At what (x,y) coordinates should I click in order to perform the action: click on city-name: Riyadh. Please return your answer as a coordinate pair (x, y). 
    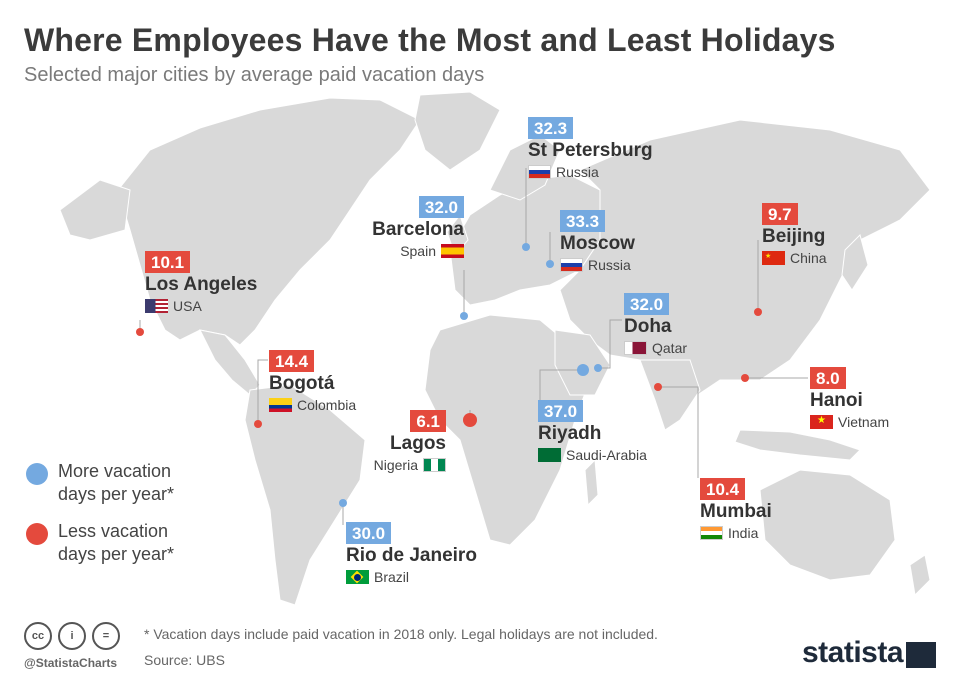
    Looking at the image, I should click on (570, 433).